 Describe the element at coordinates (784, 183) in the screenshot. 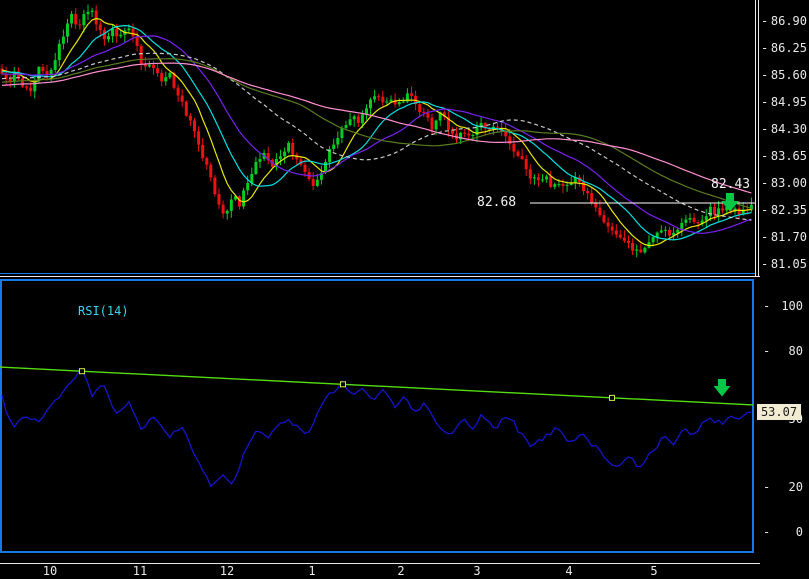

I see `price-axis-label: -83.00` at that location.